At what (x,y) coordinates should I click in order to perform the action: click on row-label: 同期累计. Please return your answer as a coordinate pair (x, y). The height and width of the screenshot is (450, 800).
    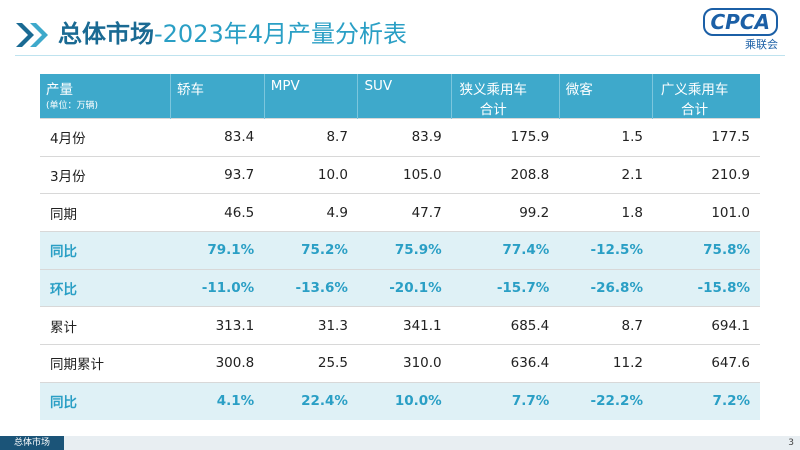
    Looking at the image, I should click on (105, 363).